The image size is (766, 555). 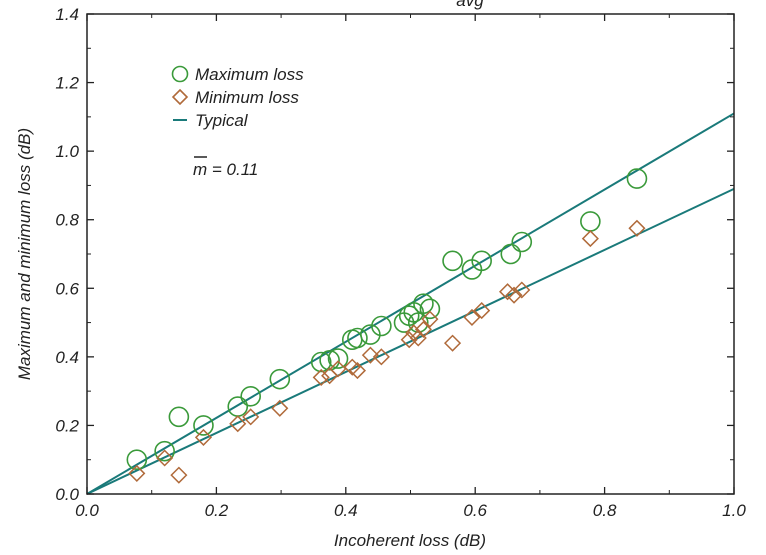 What do you see at coordinates (410, 540) in the screenshot?
I see `x-axis-title: Incoherent loss (dB)` at bounding box center [410, 540].